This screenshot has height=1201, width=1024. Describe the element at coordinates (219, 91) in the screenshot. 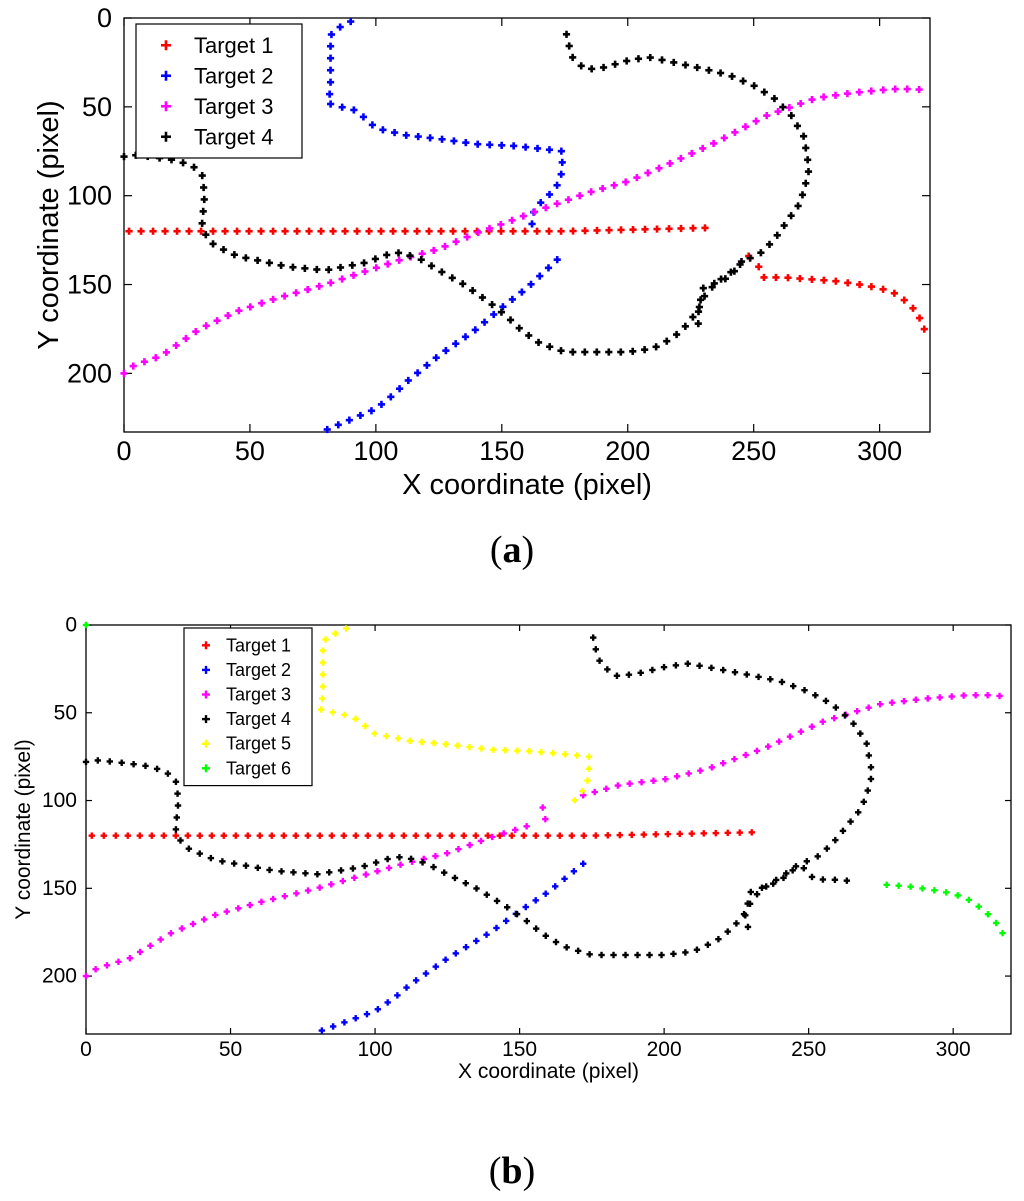

I see `legend: Target 1 Target 2 Target 3 Target 4` at that location.